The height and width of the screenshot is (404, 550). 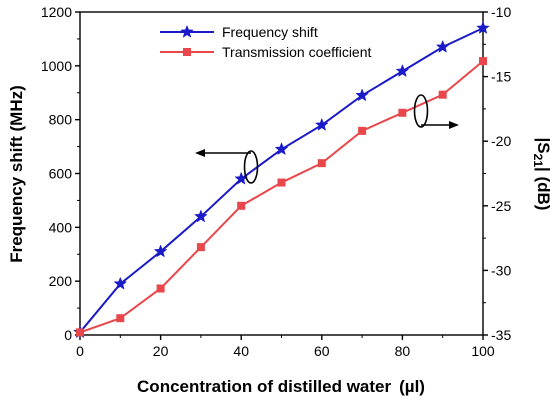 I want to click on axis-indicator-ellipse-left, so click(x=251, y=167).